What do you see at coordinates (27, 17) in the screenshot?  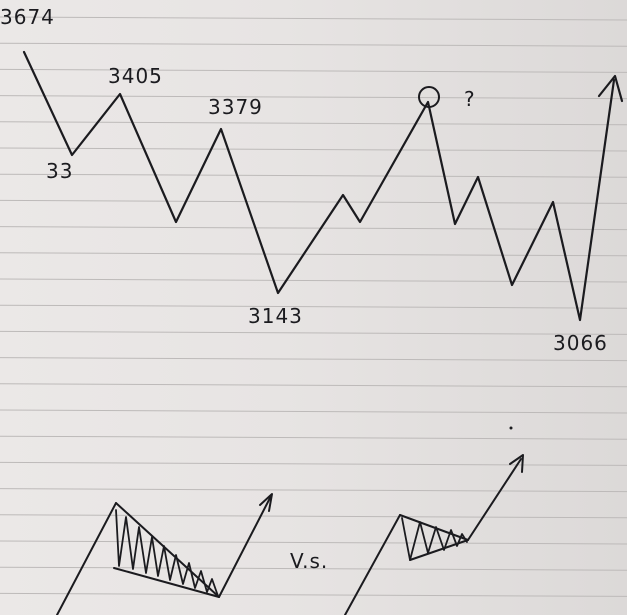 I see `label-3674: 3674` at bounding box center [27, 17].